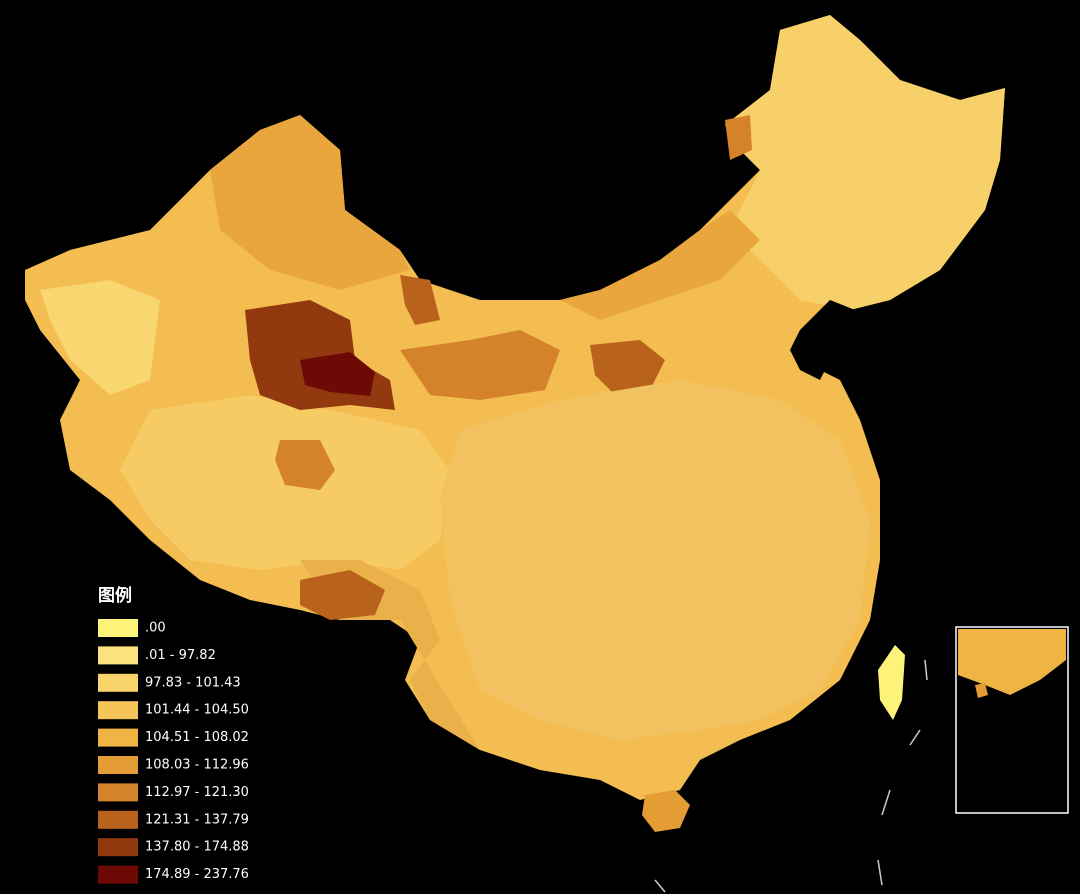  What do you see at coordinates (180, 655) in the screenshot?
I see `legend-label: .01 - 97.82` at bounding box center [180, 655].